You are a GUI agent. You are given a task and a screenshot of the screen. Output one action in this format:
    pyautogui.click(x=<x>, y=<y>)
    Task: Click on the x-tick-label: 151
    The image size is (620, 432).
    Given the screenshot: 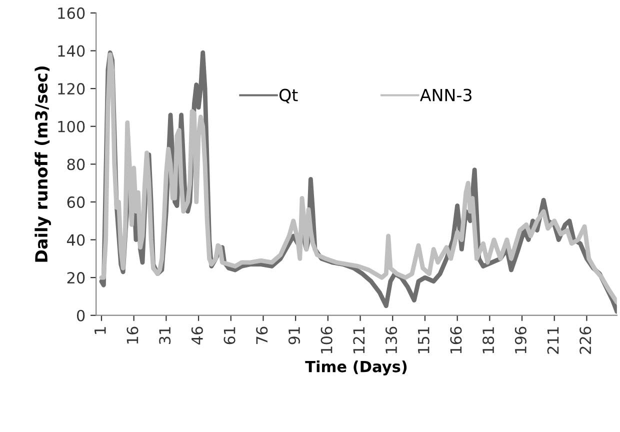 What is the action you would take?
    pyautogui.click(x=424, y=340)
    